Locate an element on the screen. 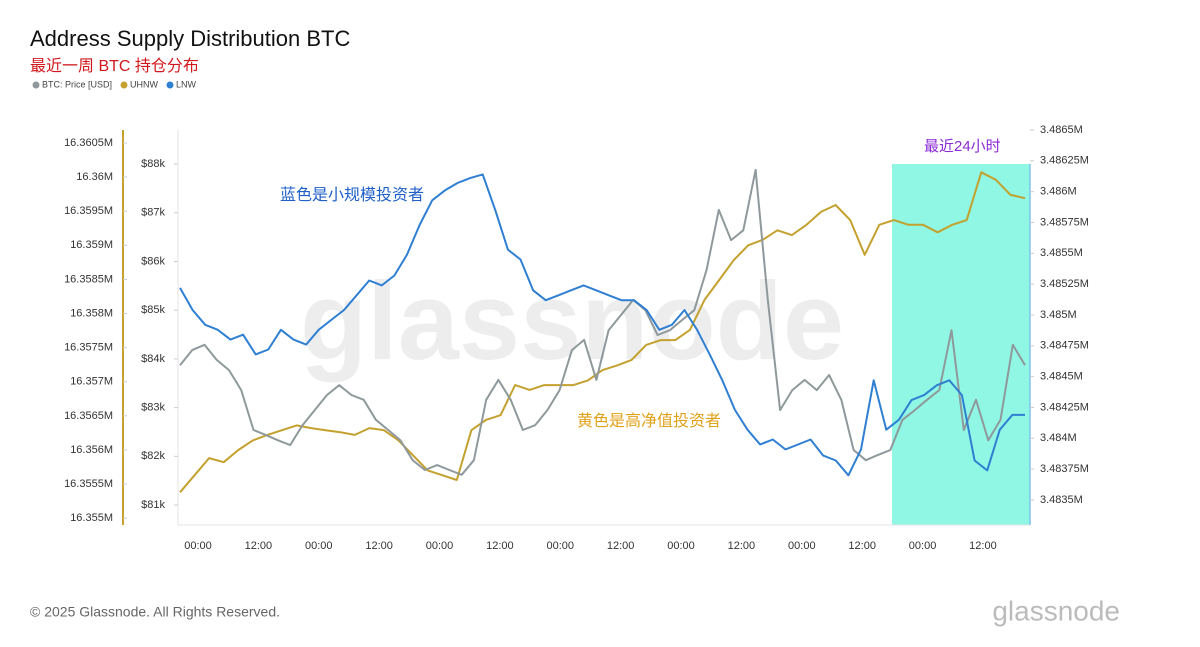  logo: glassnode is located at coordinates (1056, 610).